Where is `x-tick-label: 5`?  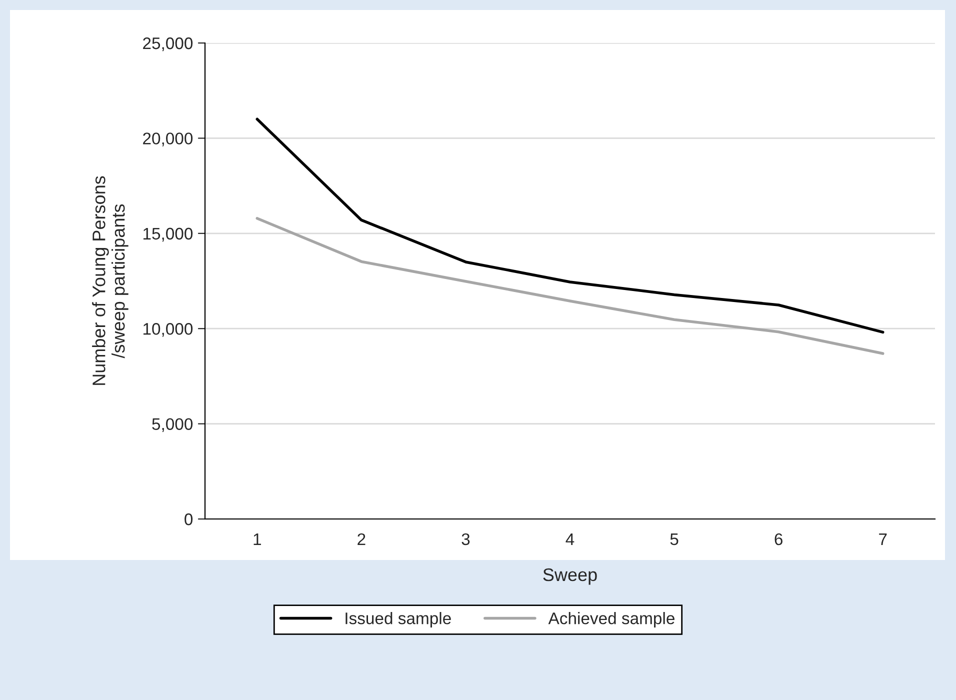
x-tick-label: 5 is located at coordinates (674, 540).